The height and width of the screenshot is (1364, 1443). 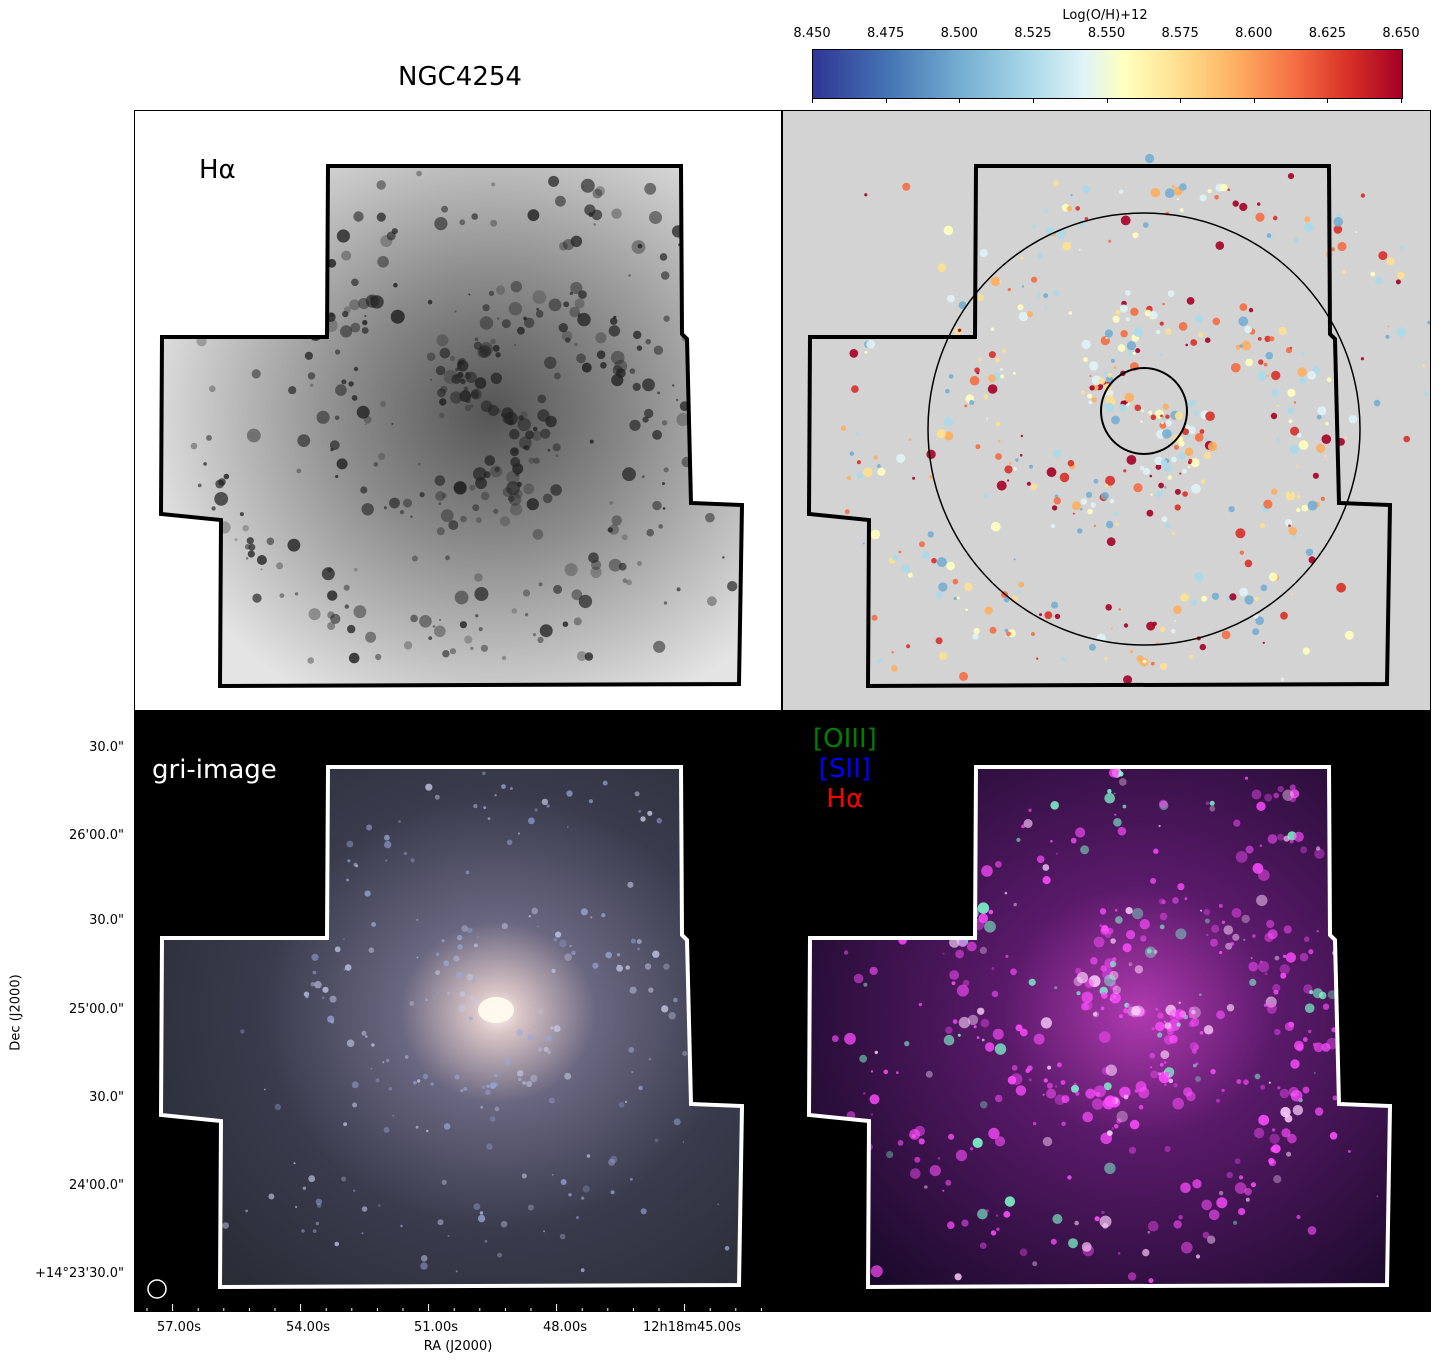 I want to click on inner-ellipse, so click(x=1144, y=411).